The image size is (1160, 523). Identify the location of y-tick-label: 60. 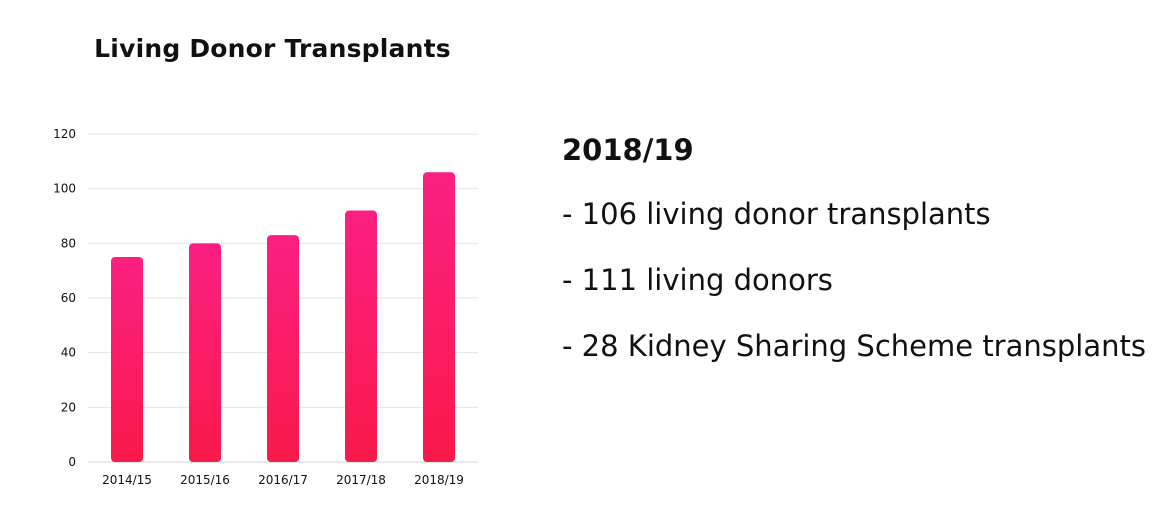
(68, 298).